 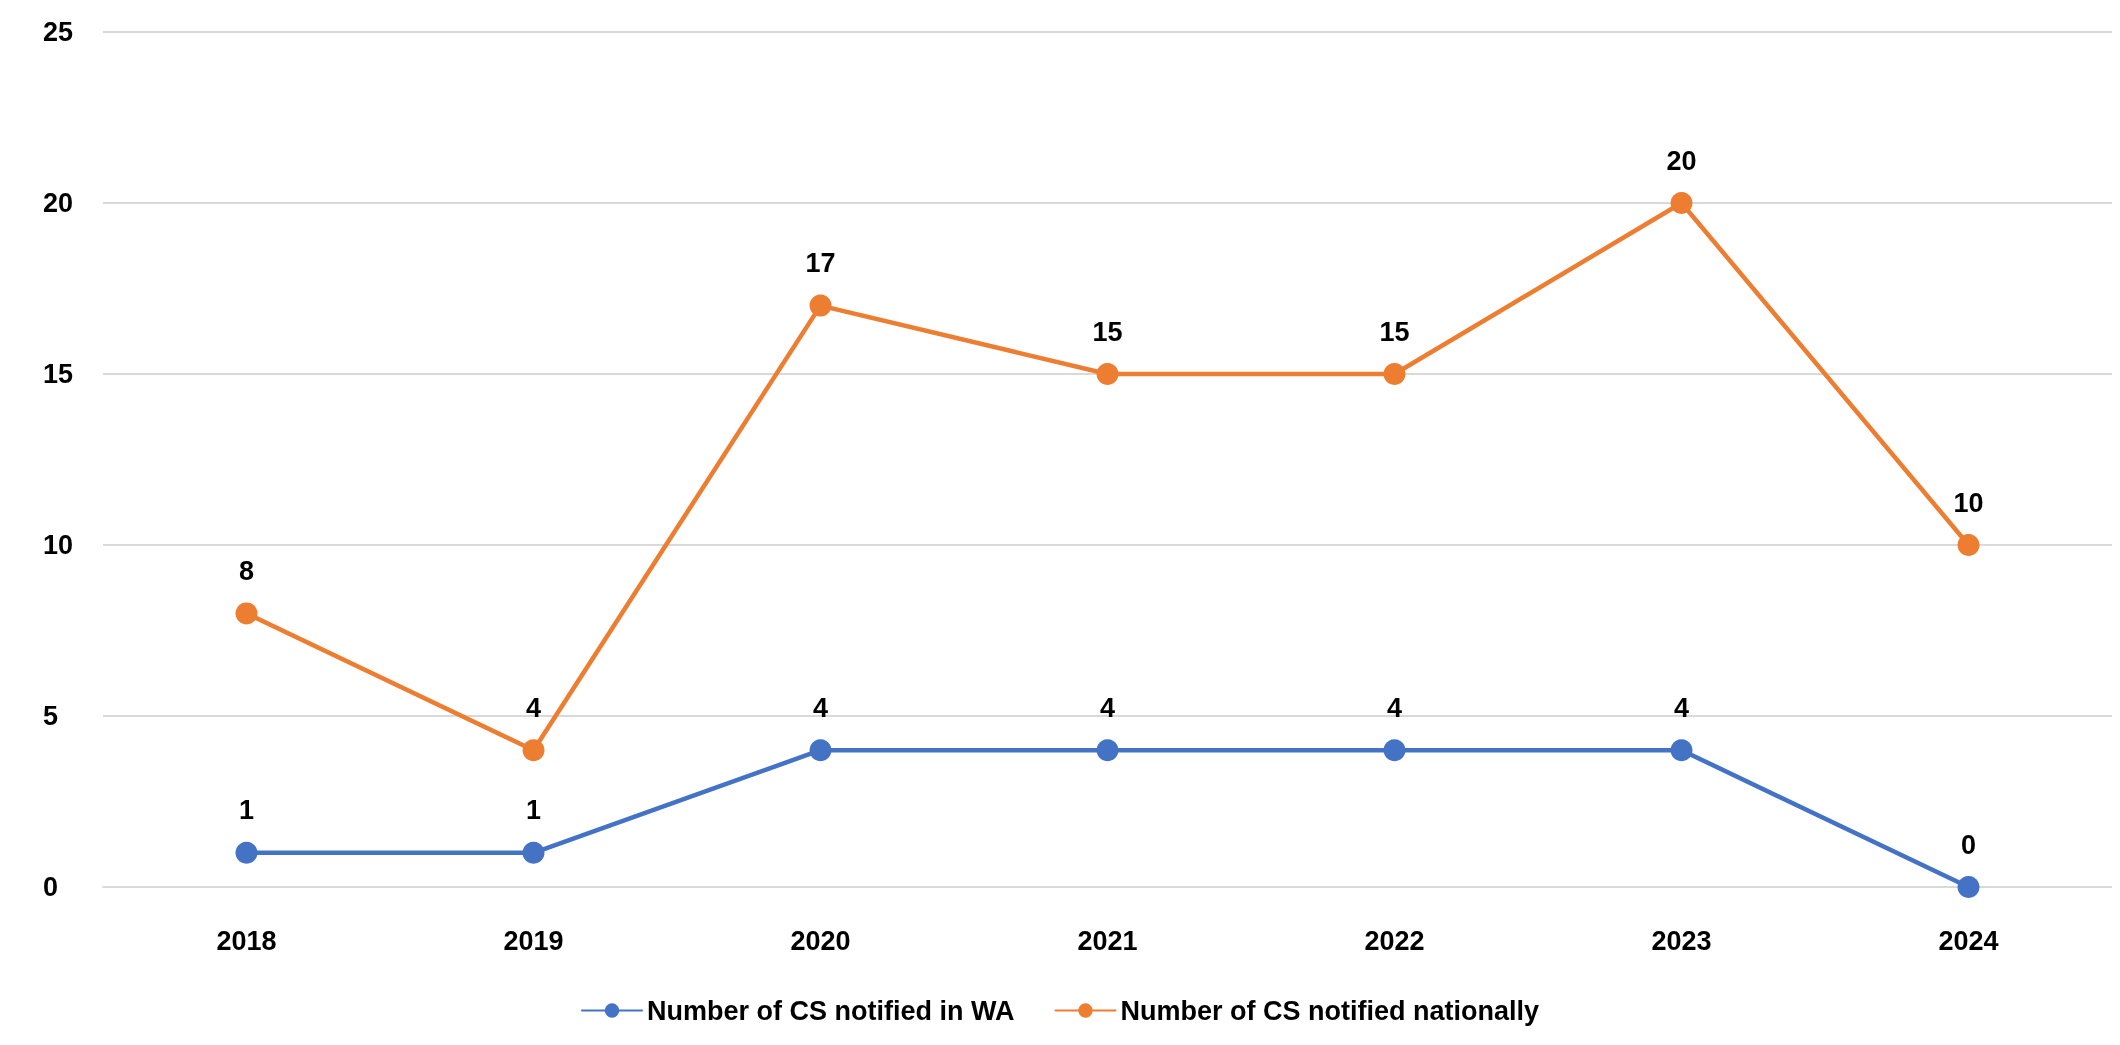 I want to click on x-tick-label: 2020, so click(x=820, y=940).